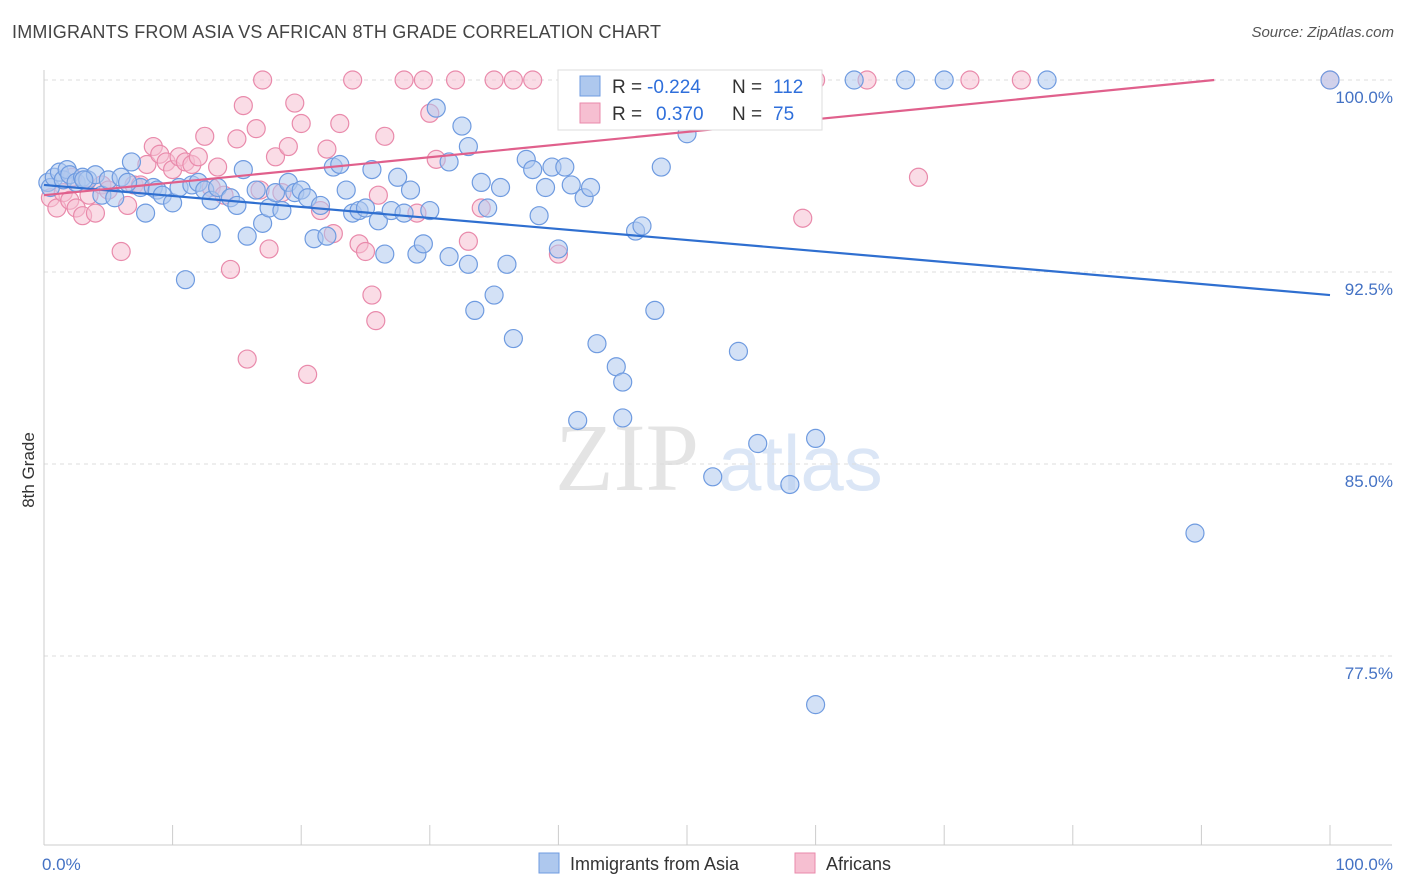 This screenshot has width=1406, height=892. Describe the element at coordinates (800, 463) in the screenshot. I see `watermark-atlas: atlas` at that location.